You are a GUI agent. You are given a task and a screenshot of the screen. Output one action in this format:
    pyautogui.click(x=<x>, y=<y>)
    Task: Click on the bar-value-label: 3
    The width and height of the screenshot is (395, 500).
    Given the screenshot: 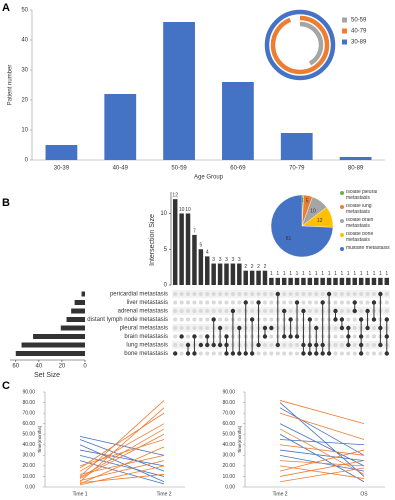 What is the action you would take?
    pyautogui.click(x=226, y=260)
    